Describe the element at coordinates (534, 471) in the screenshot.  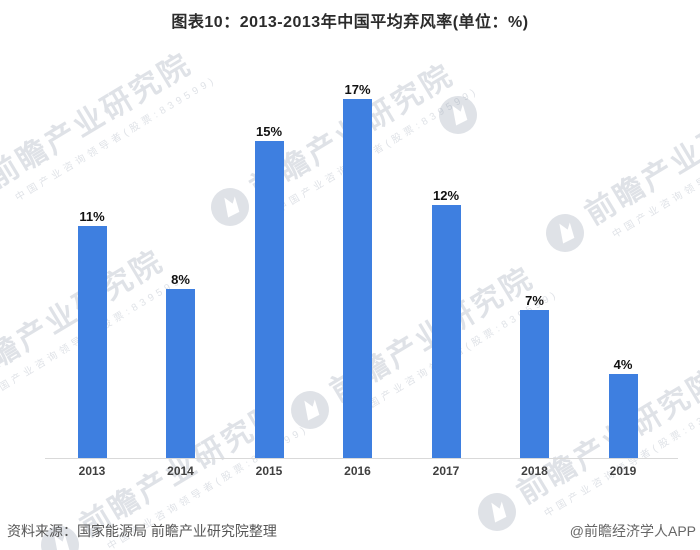
I see `x-tick-label: 2018` at that location.